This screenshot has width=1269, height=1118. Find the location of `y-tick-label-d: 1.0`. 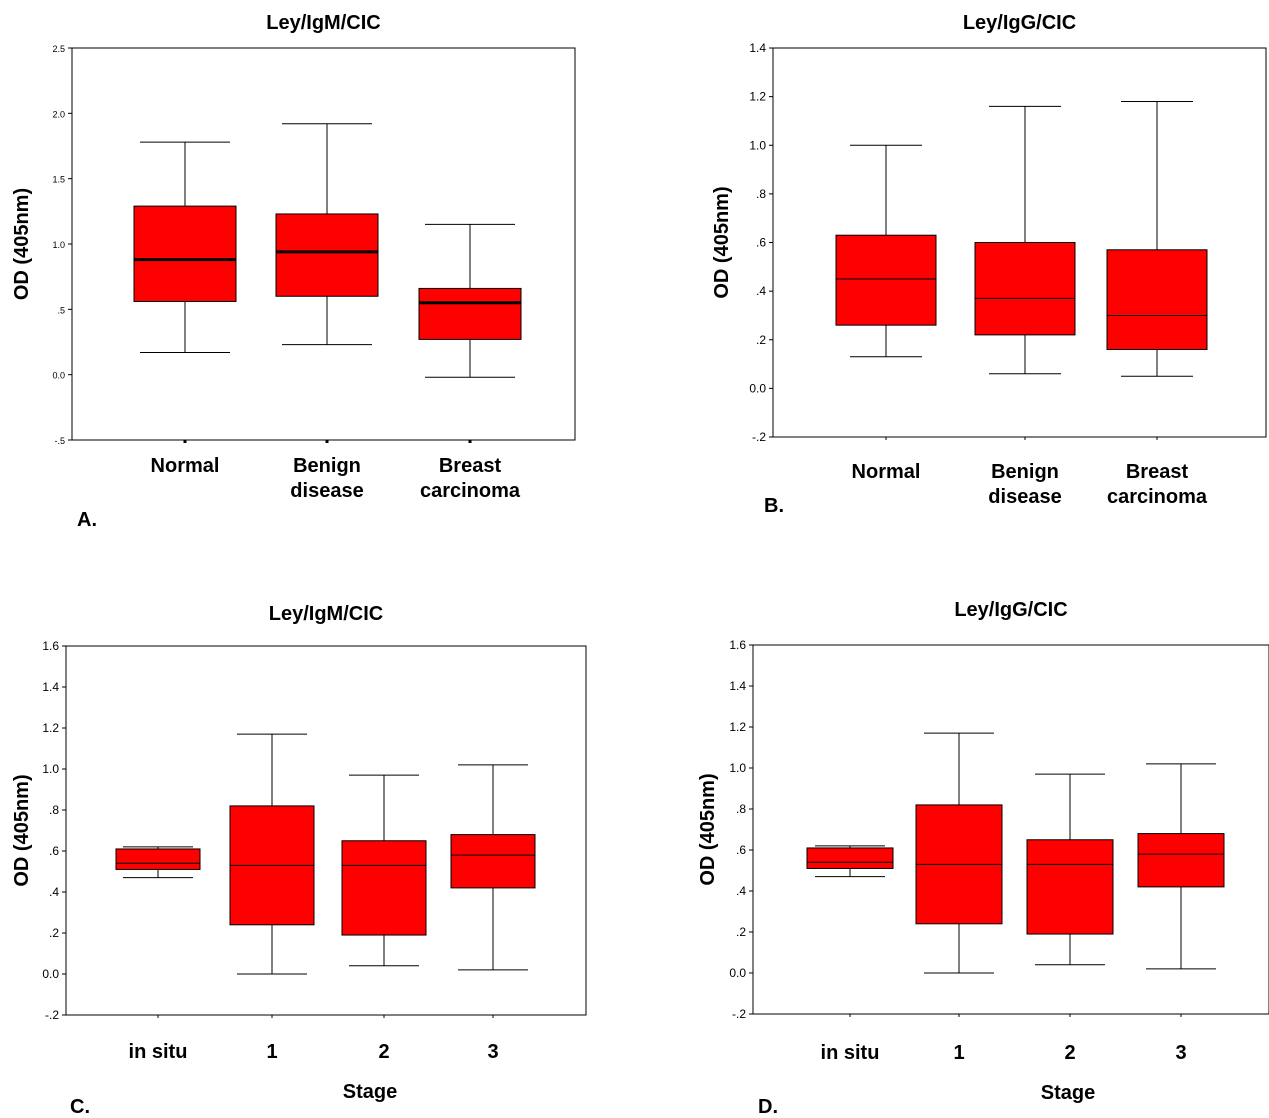

y-tick-label-d: 1.0 is located at coordinates (737, 768).